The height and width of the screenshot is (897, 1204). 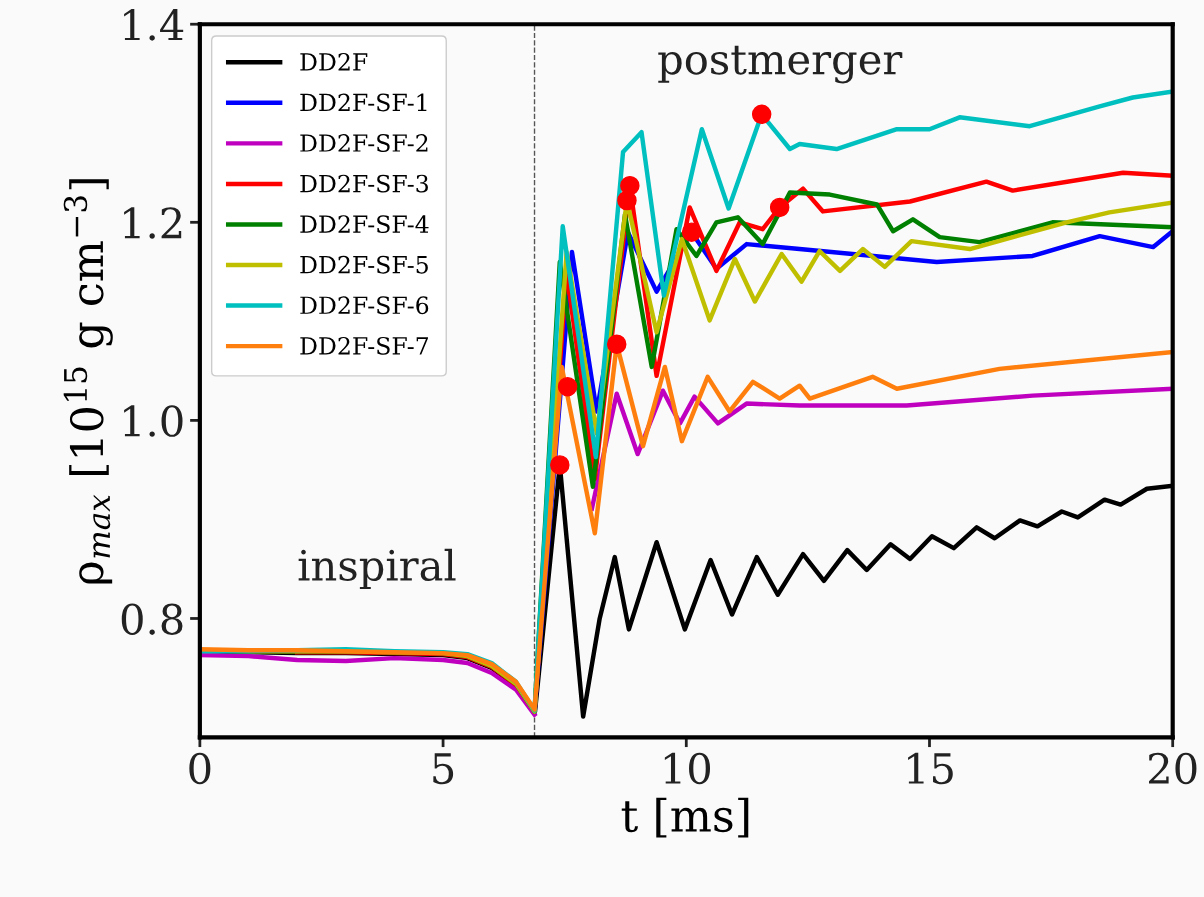 I want to click on x-axis-title: t [ms], so click(x=685, y=817).